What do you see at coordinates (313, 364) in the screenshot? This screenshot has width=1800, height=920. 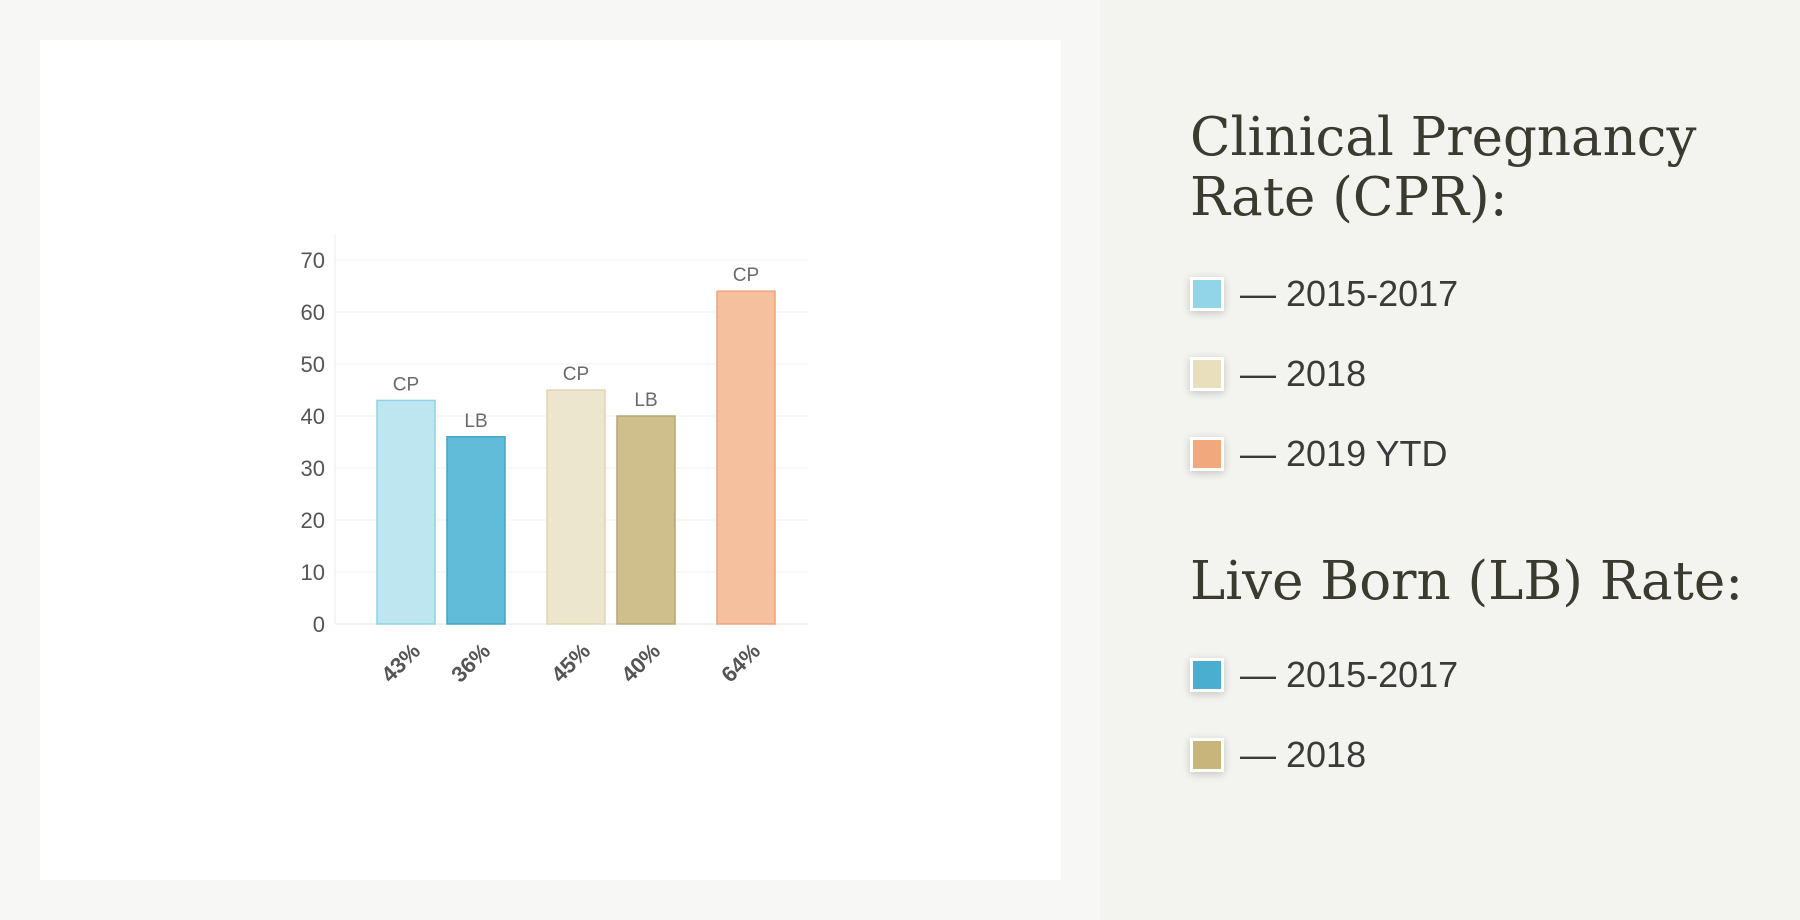 I see `y-tick-label: 50` at bounding box center [313, 364].